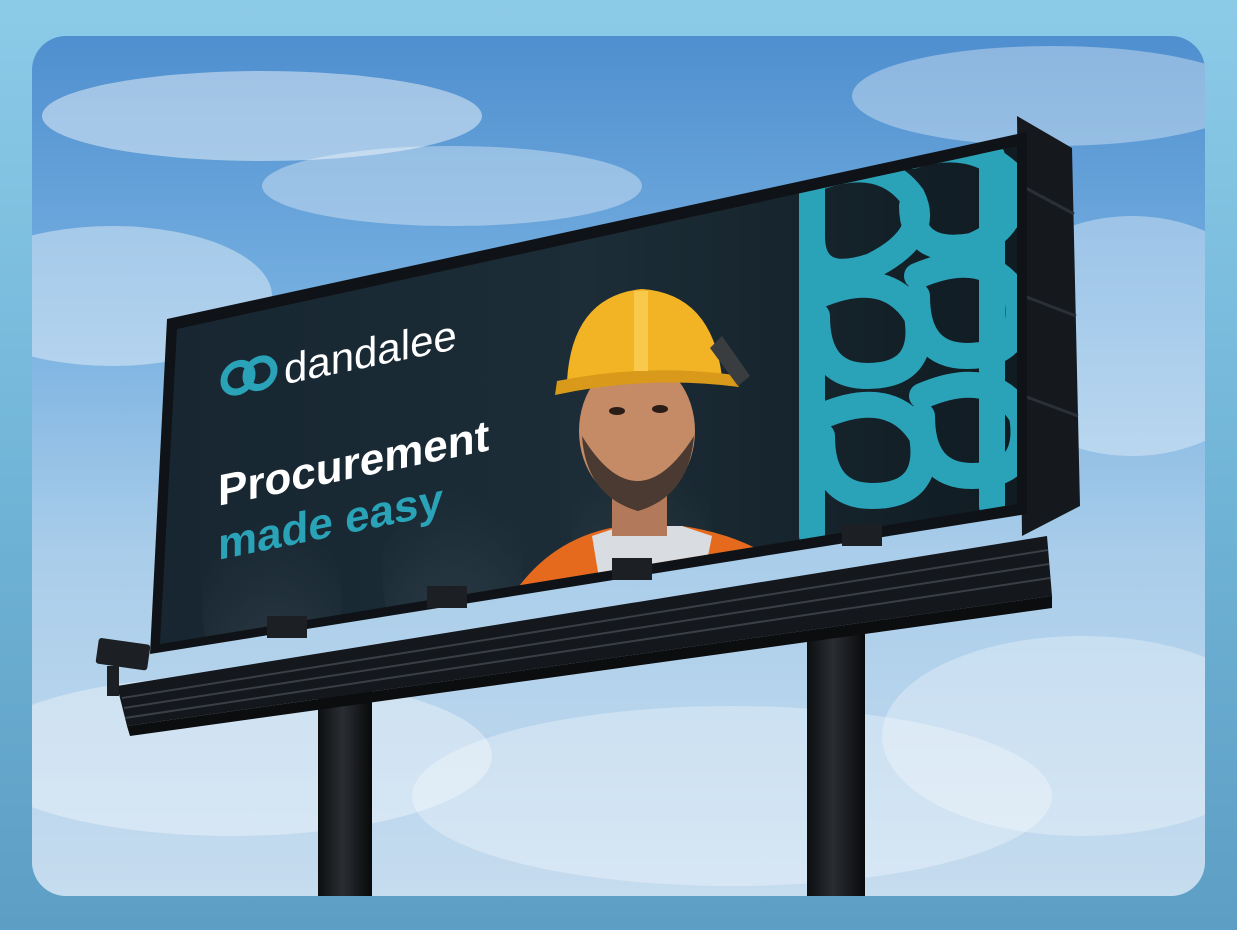 This screenshot has height=930, width=1237. What do you see at coordinates (345, 793) in the screenshot?
I see `left-pole` at bounding box center [345, 793].